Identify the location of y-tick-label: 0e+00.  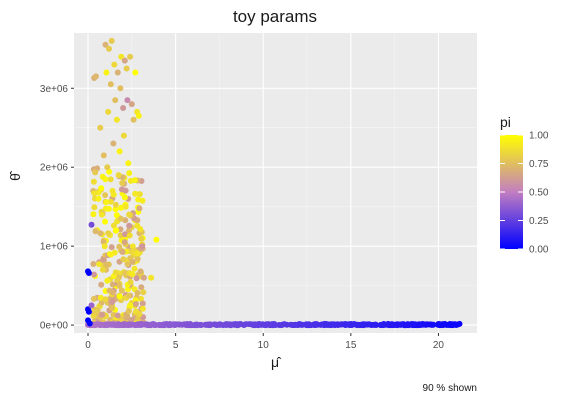
(54, 326).